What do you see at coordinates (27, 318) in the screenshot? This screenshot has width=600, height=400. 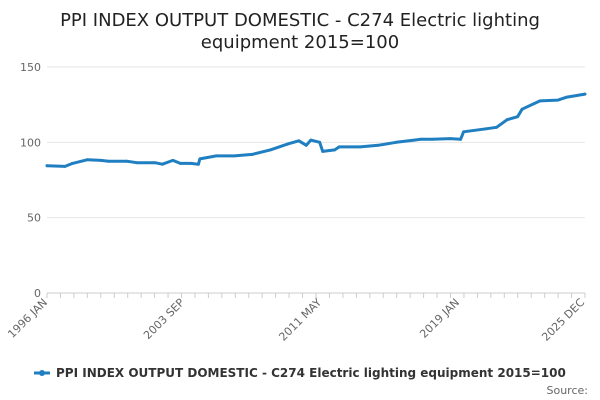 I see `x-tick-label: 1996 JAN` at bounding box center [27, 318].